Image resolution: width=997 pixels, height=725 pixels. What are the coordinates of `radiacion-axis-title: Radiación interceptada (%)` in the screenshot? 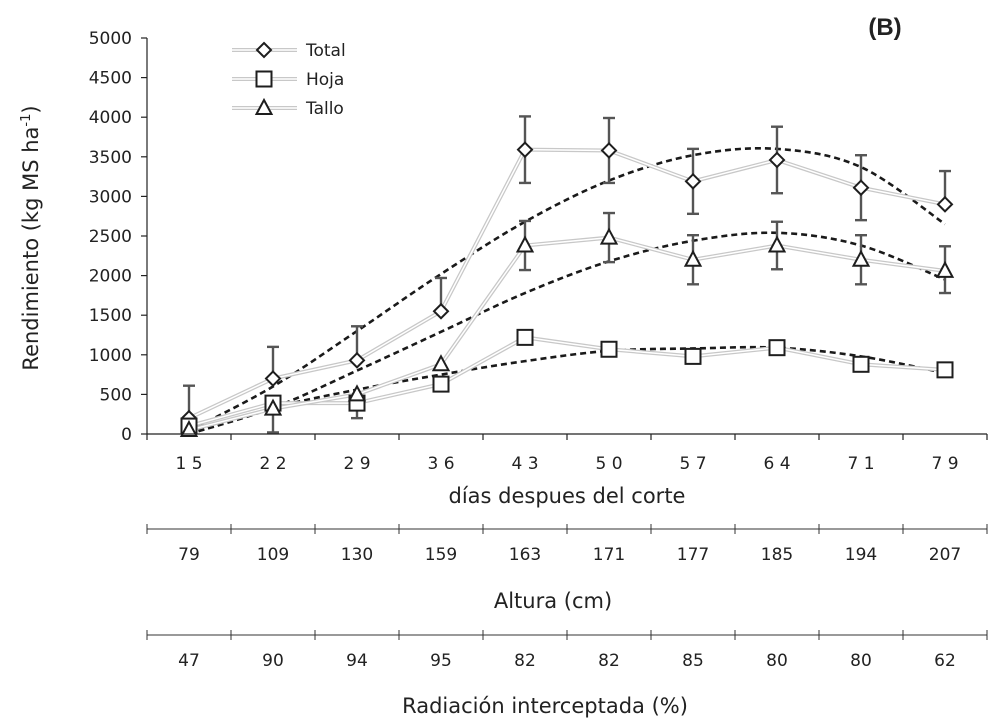 It's located at (545, 706).